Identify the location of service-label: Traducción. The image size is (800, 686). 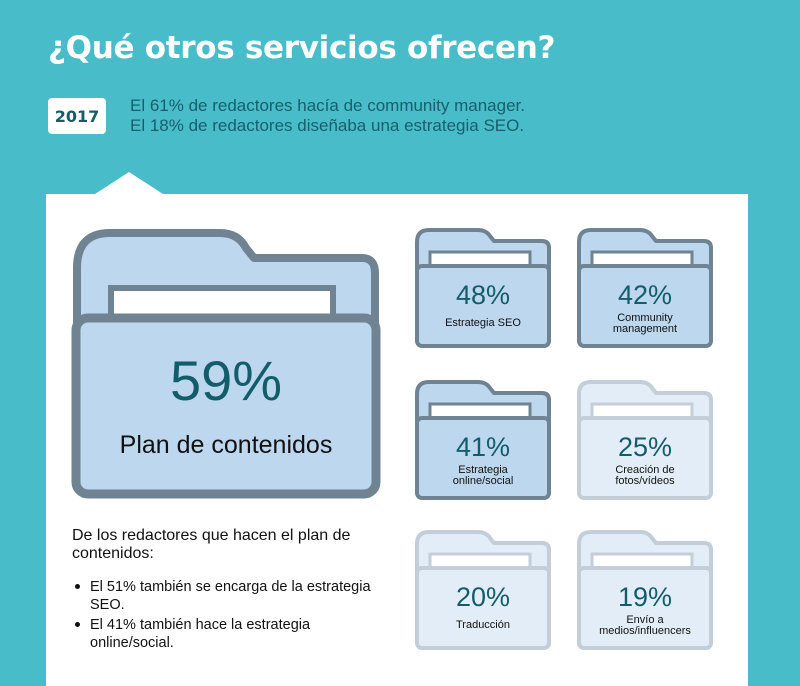
(482, 625).